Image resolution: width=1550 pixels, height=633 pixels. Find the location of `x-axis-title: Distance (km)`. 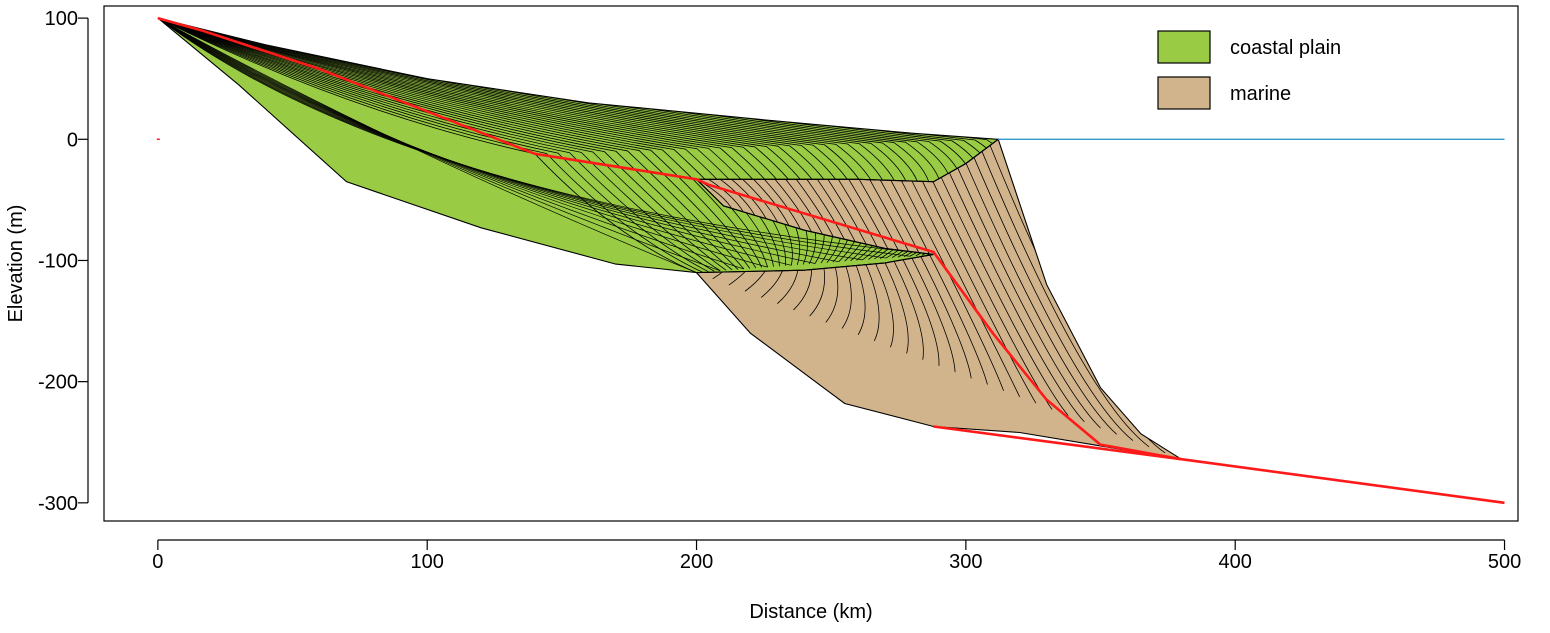

x-axis-title: Distance (km) is located at coordinates (810, 612).